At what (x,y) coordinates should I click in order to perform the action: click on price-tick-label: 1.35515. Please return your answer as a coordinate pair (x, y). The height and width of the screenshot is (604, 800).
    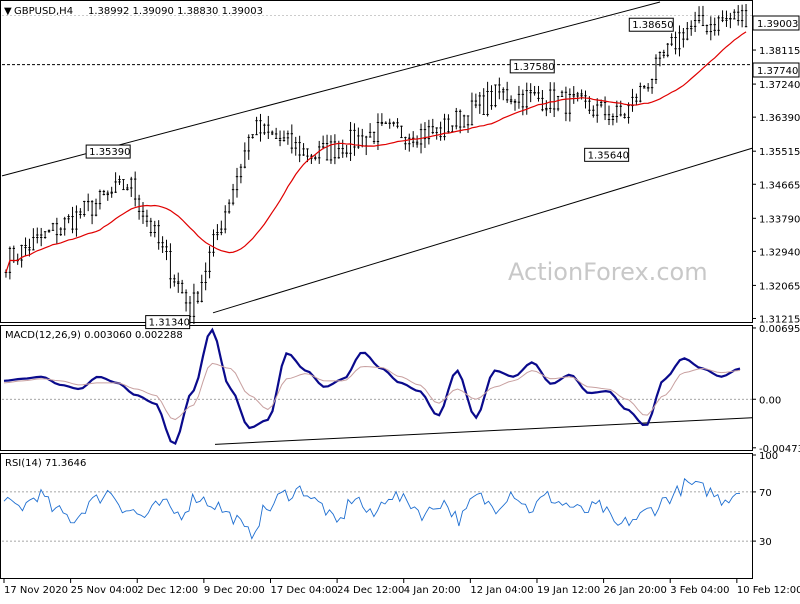
    Looking at the image, I should click on (779, 152).